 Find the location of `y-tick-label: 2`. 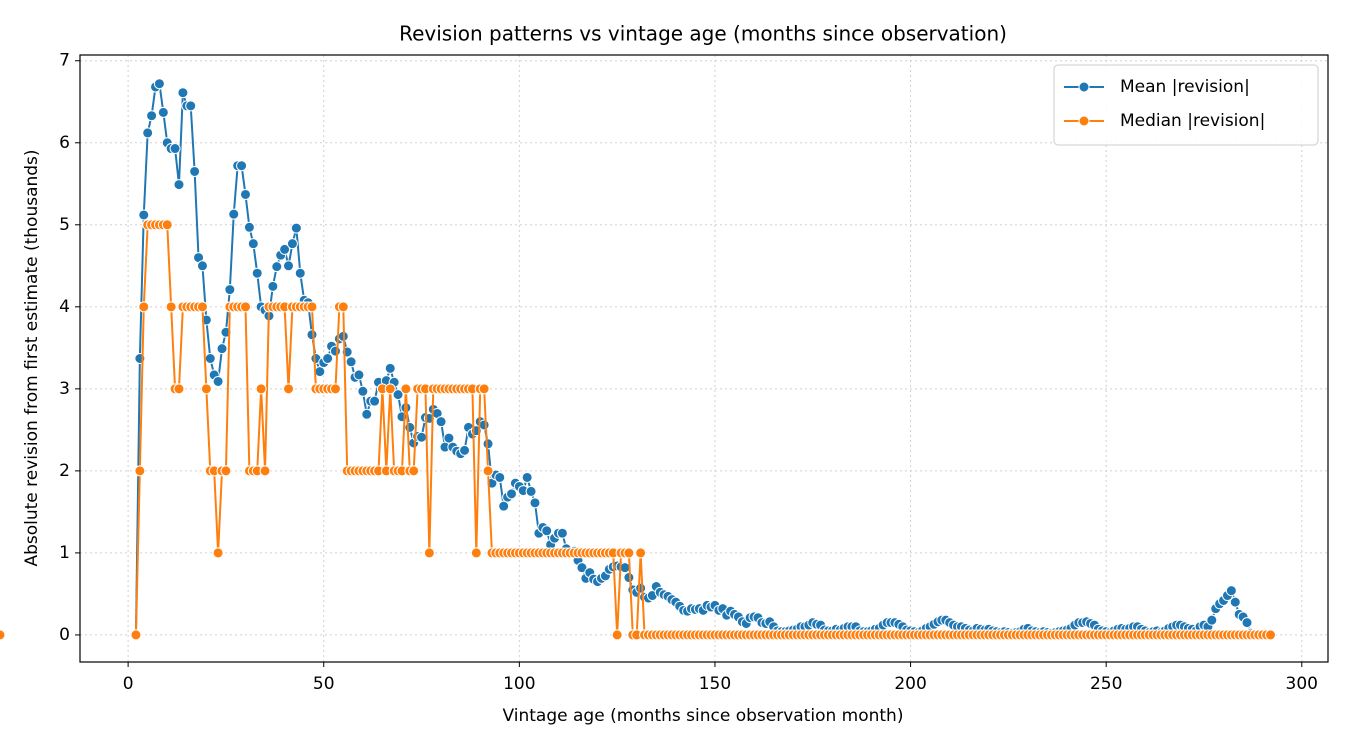

y-tick-label: 2 is located at coordinates (64, 471).